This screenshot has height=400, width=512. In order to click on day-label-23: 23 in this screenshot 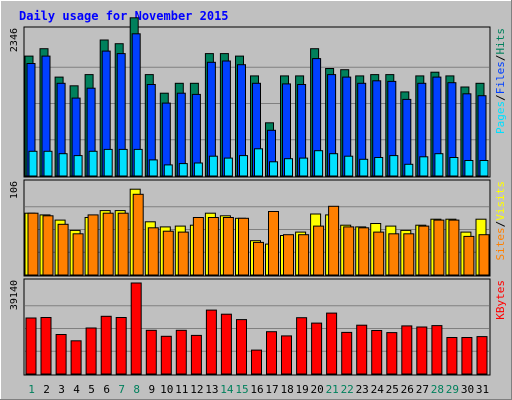, I will do `click(362, 389)`.